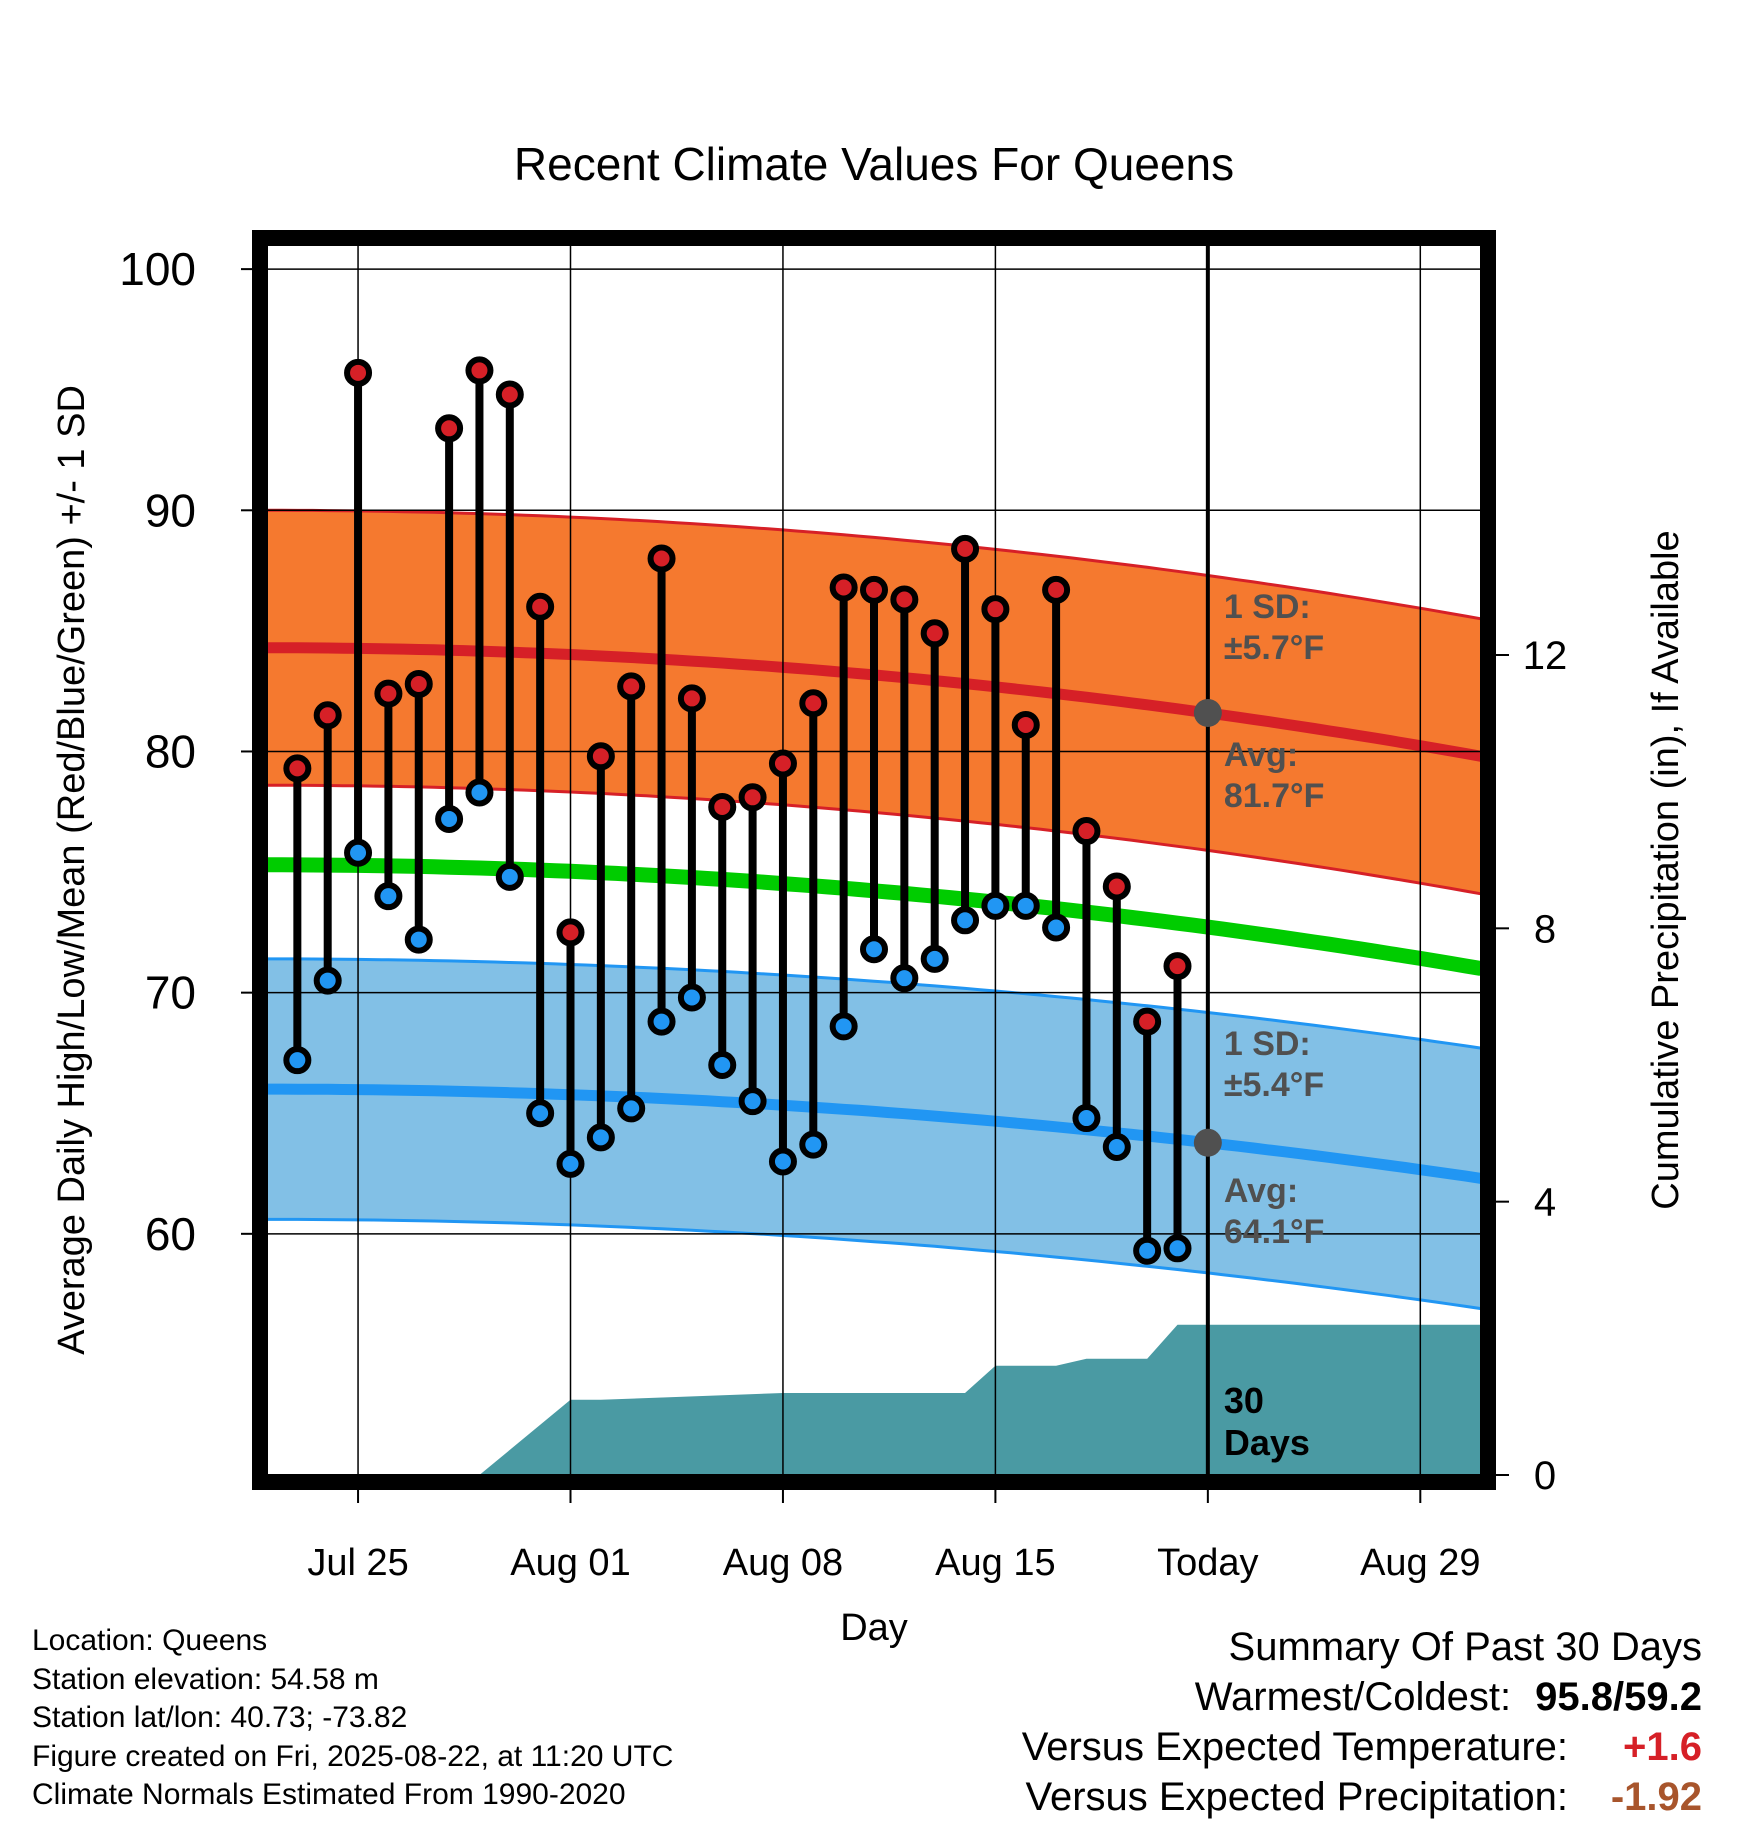 This screenshot has height=1828, width=1748. Describe the element at coordinates (220, 1717) in the screenshot. I see `latlon-text: Station lat/lon: 40.73; -73.82` at that location.